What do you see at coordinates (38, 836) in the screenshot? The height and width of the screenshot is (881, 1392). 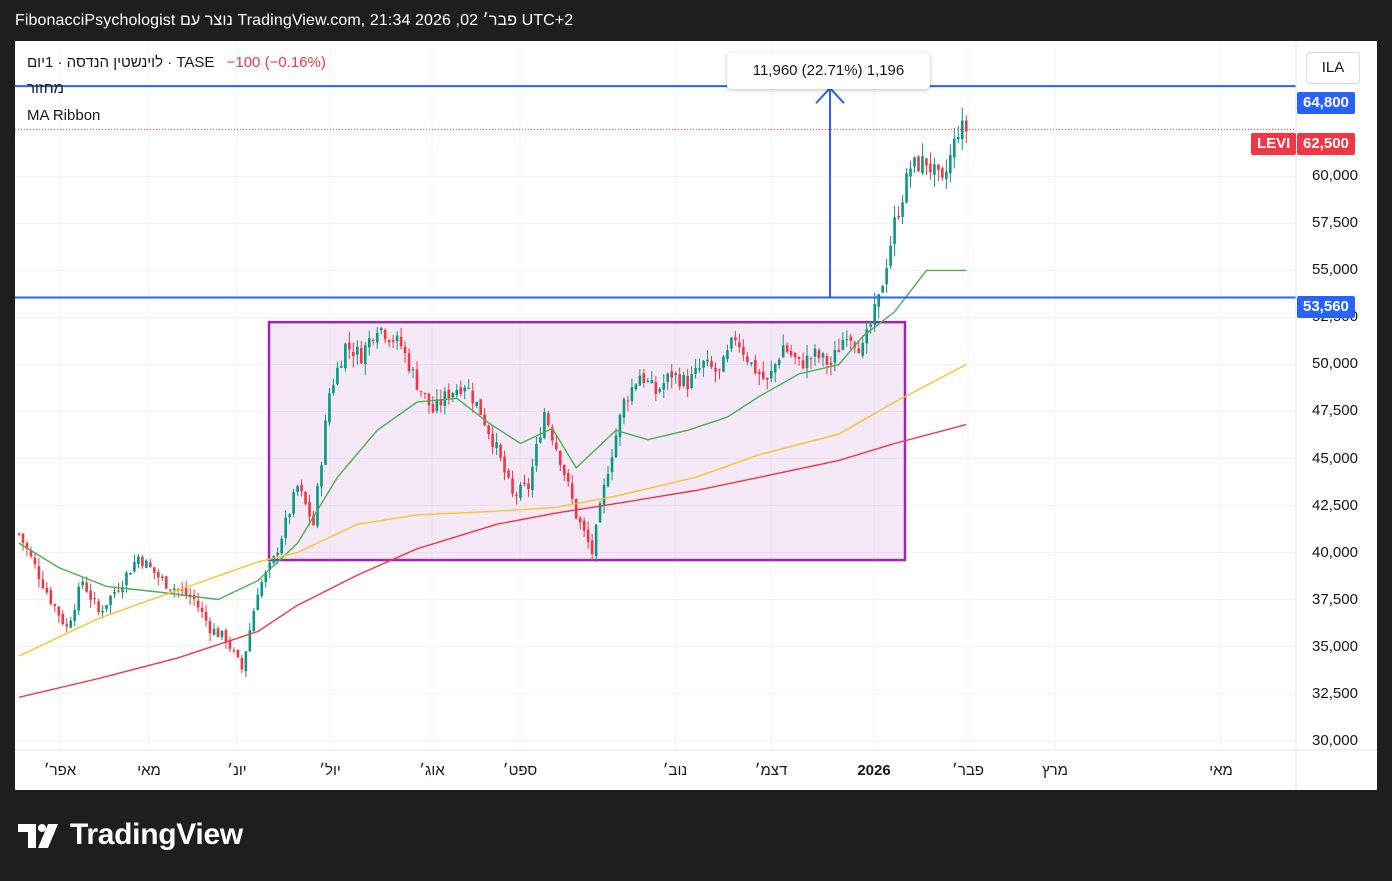 I see `tradingview-logo-icon` at bounding box center [38, 836].